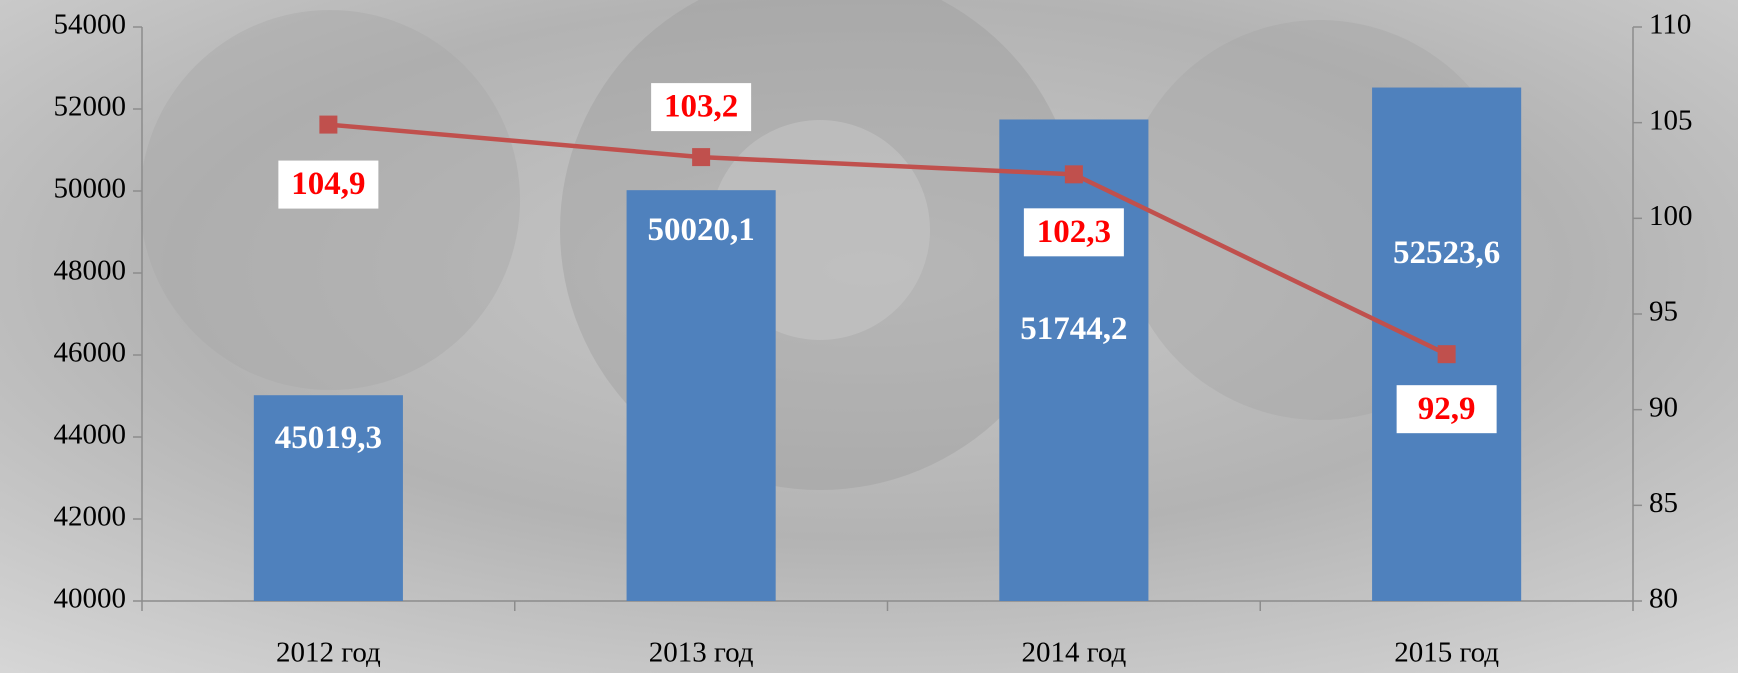 This screenshot has width=1738, height=673. What do you see at coordinates (90, 25) in the screenshot?
I see `y-tick-label: 54000` at bounding box center [90, 25].